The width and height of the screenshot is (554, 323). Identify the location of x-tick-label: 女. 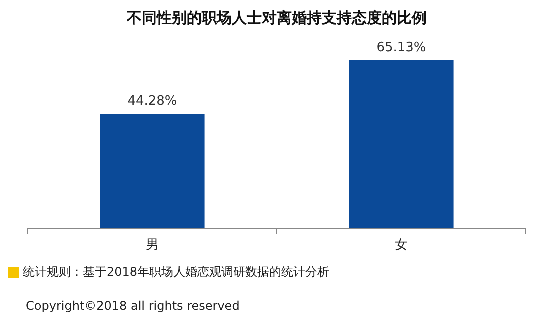
(401, 244).